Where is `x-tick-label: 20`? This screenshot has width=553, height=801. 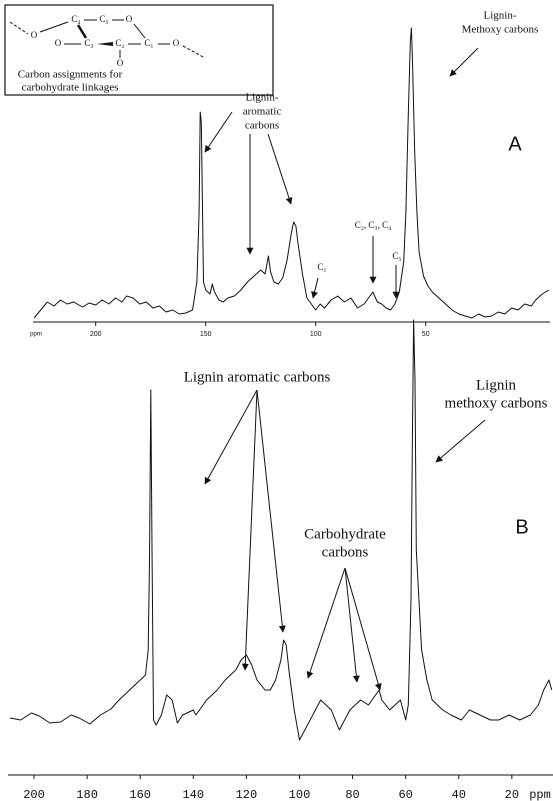 x-tick-label: 20 is located at coordinates (512, 794).